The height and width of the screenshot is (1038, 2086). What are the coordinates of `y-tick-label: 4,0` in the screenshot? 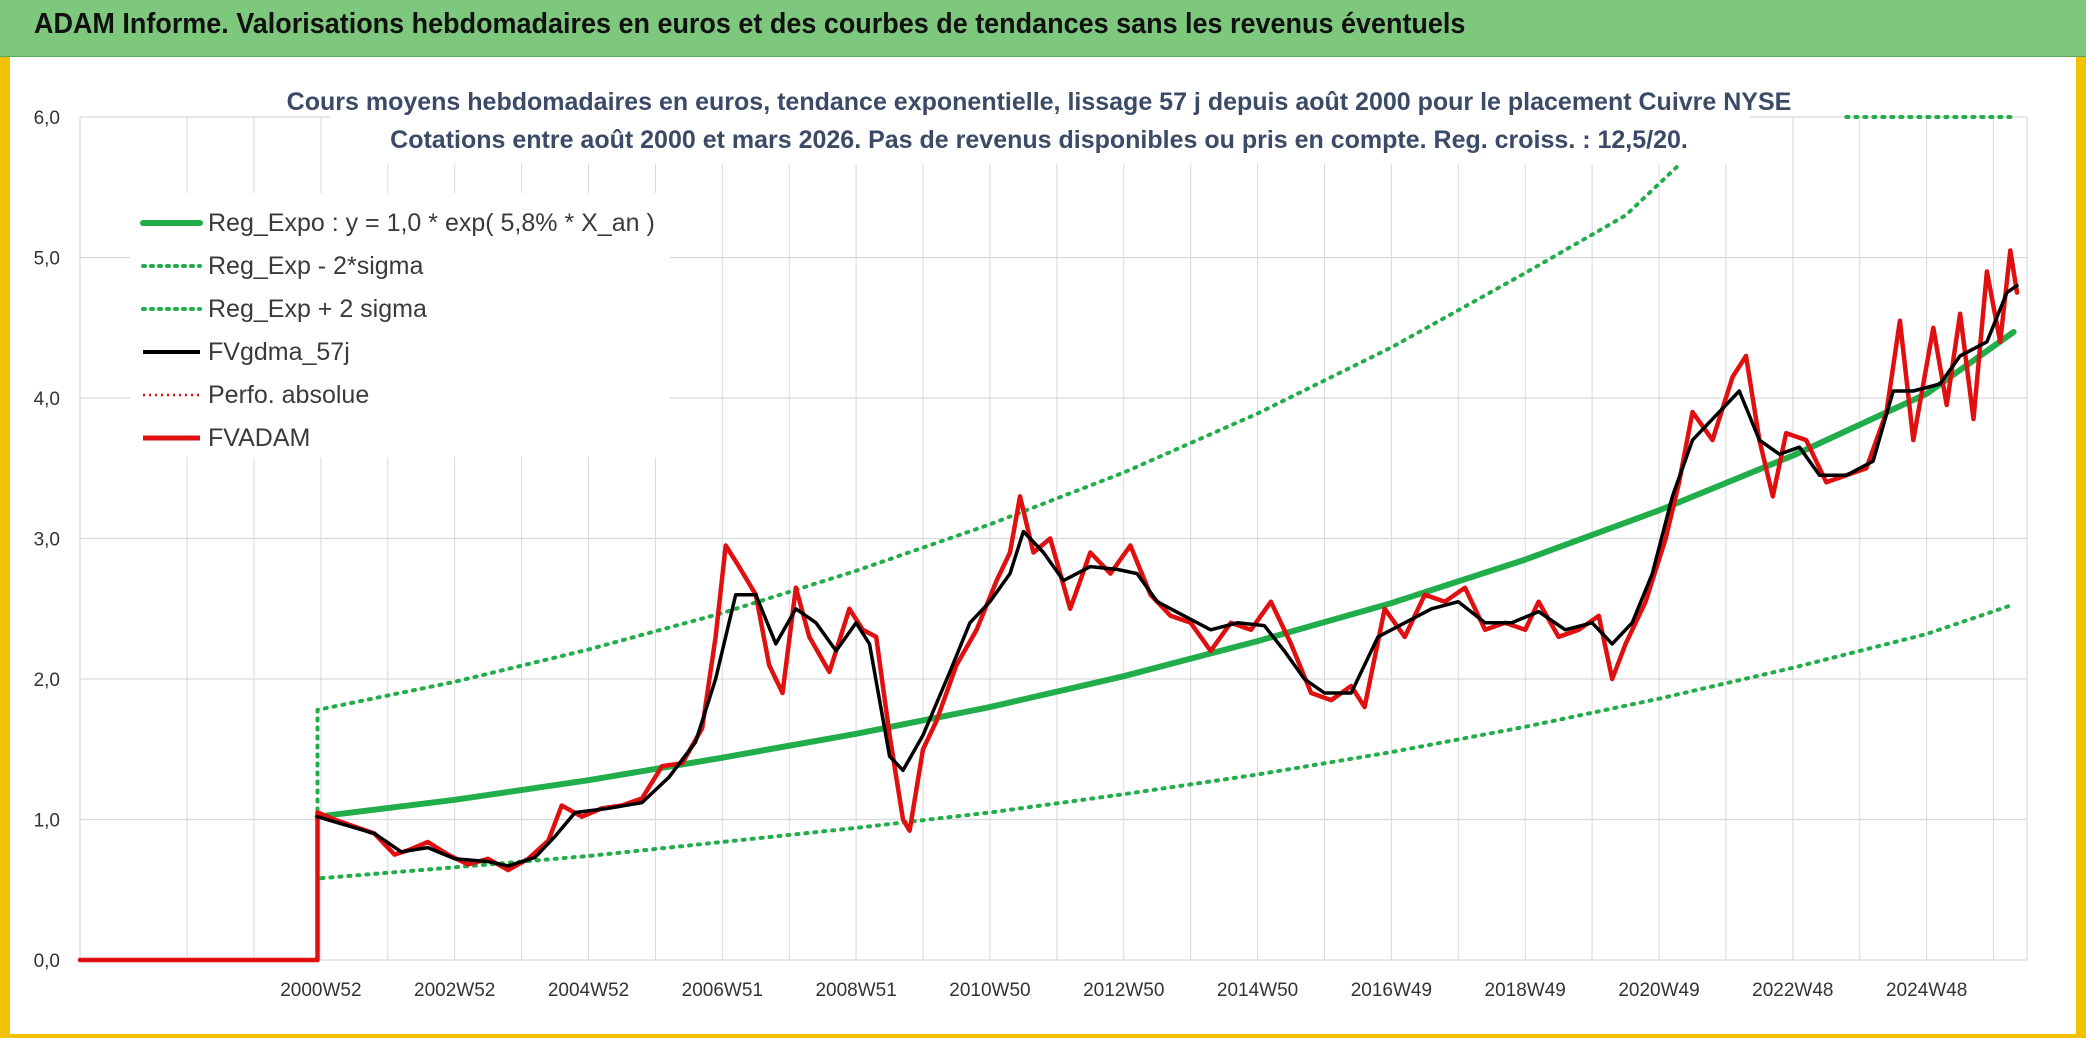 It's located at (47, 399).